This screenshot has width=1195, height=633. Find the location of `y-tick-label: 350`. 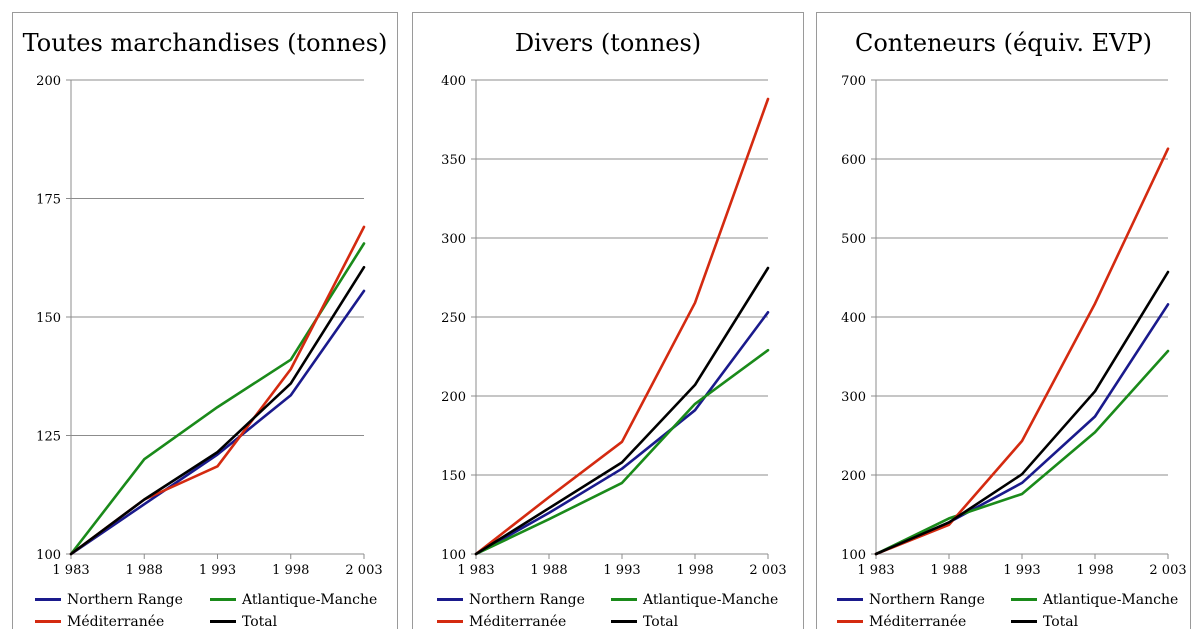

y-tick-label: 350 is located at coordinates (453, 160).